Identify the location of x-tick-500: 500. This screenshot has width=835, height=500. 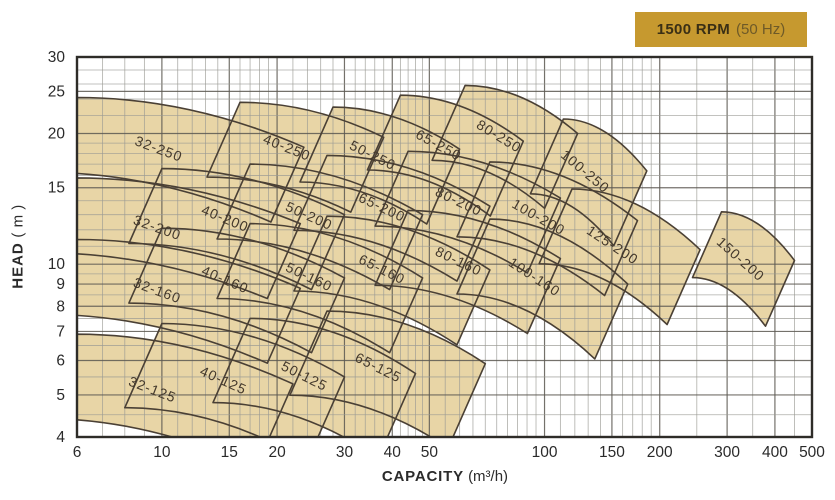
(812, 452).